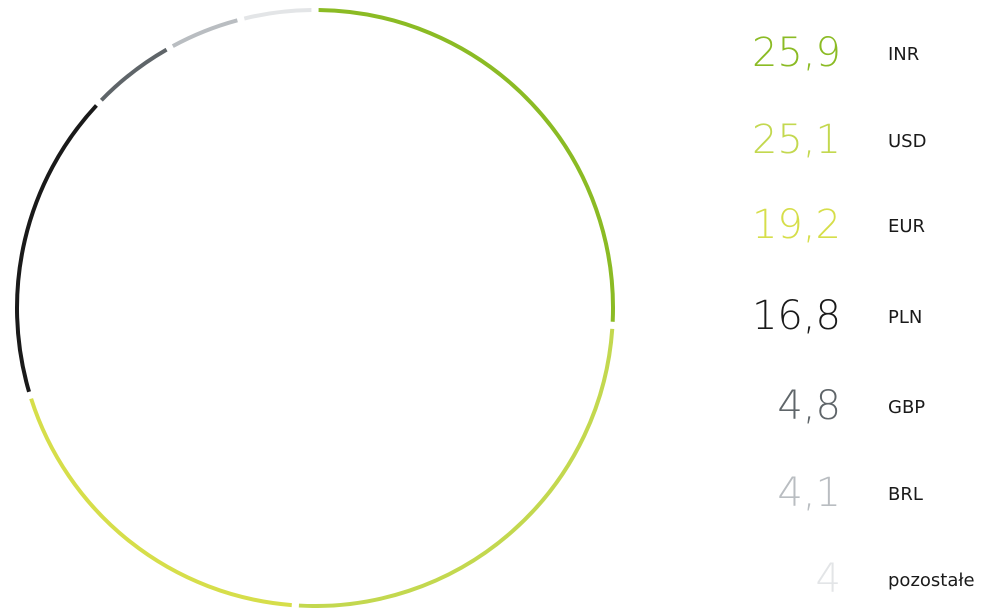 The height and width of the screenshot is (608, 995). Describe the element at coordinates (905, 494) in the screenshot. I see `legend-label: BRL` at that location.